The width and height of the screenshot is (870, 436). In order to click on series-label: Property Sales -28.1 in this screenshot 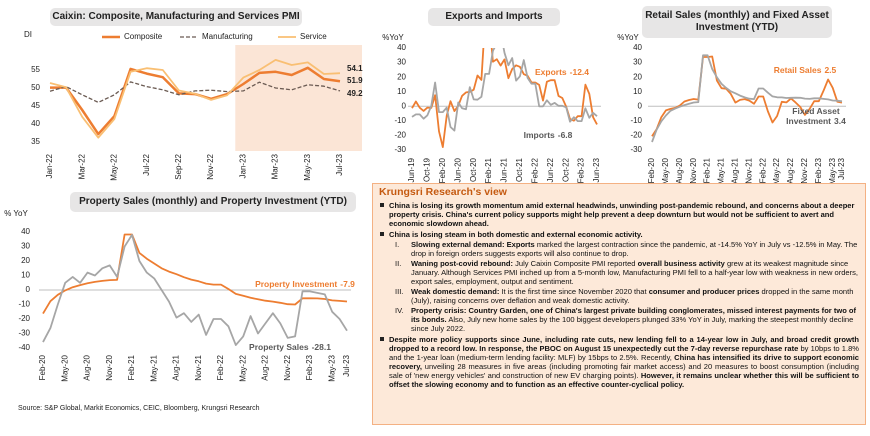, I will do `click(290, 347)`.